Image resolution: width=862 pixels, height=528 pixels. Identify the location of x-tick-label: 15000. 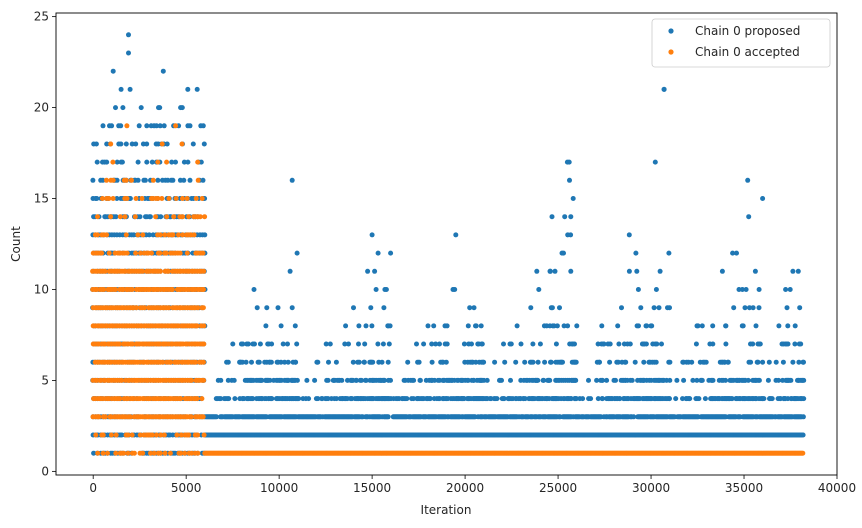
(372, 488).